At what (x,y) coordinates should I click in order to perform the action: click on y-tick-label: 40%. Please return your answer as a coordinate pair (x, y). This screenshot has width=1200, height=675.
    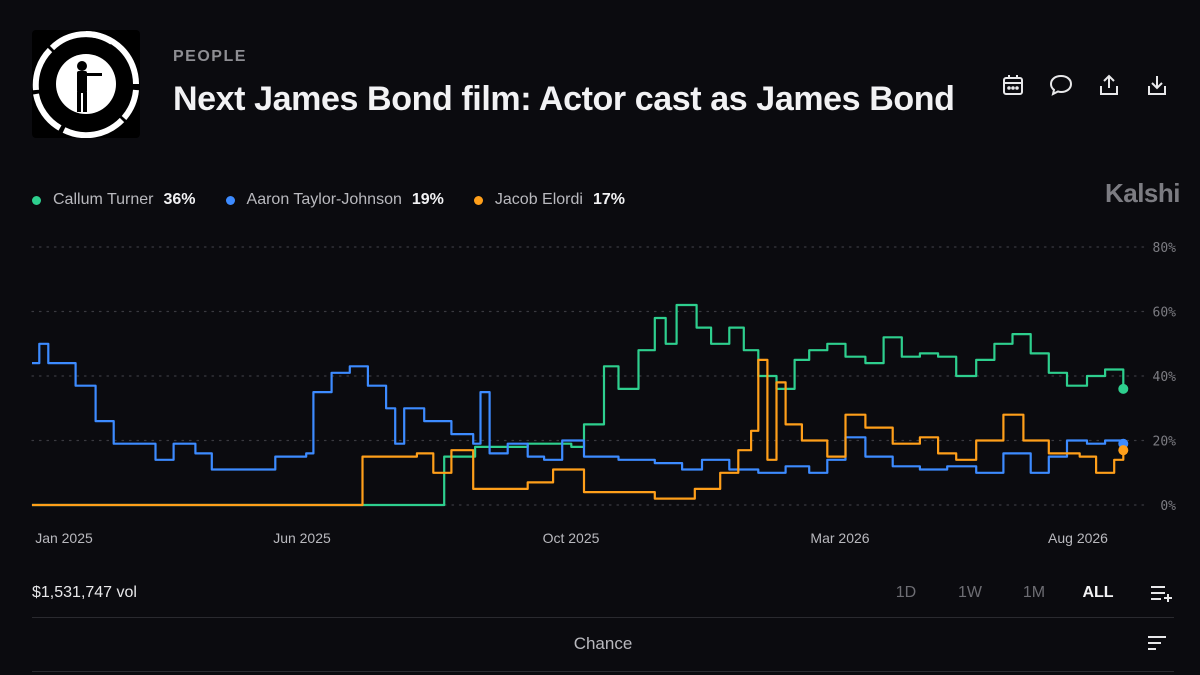
    Looking at the image, I should click on (1165, 377).